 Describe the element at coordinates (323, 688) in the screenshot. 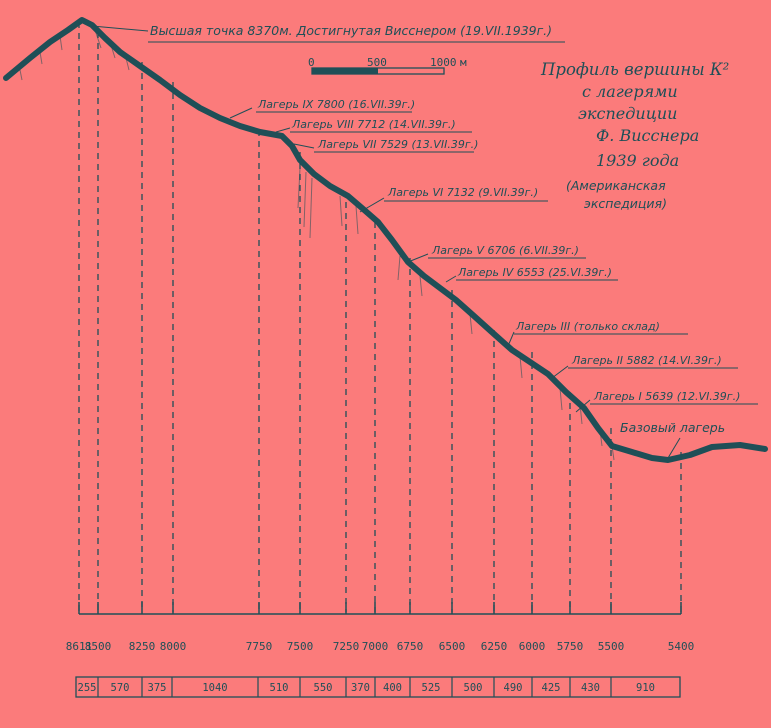

I see `distance-segment-value: 550` at that location.